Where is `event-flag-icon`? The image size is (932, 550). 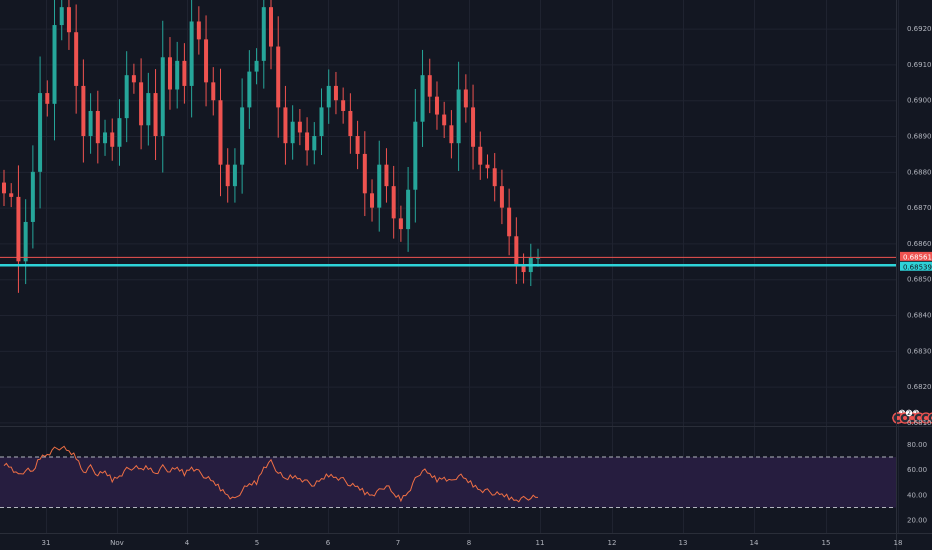 event-flag-icon is located at coordinates (929, 418).